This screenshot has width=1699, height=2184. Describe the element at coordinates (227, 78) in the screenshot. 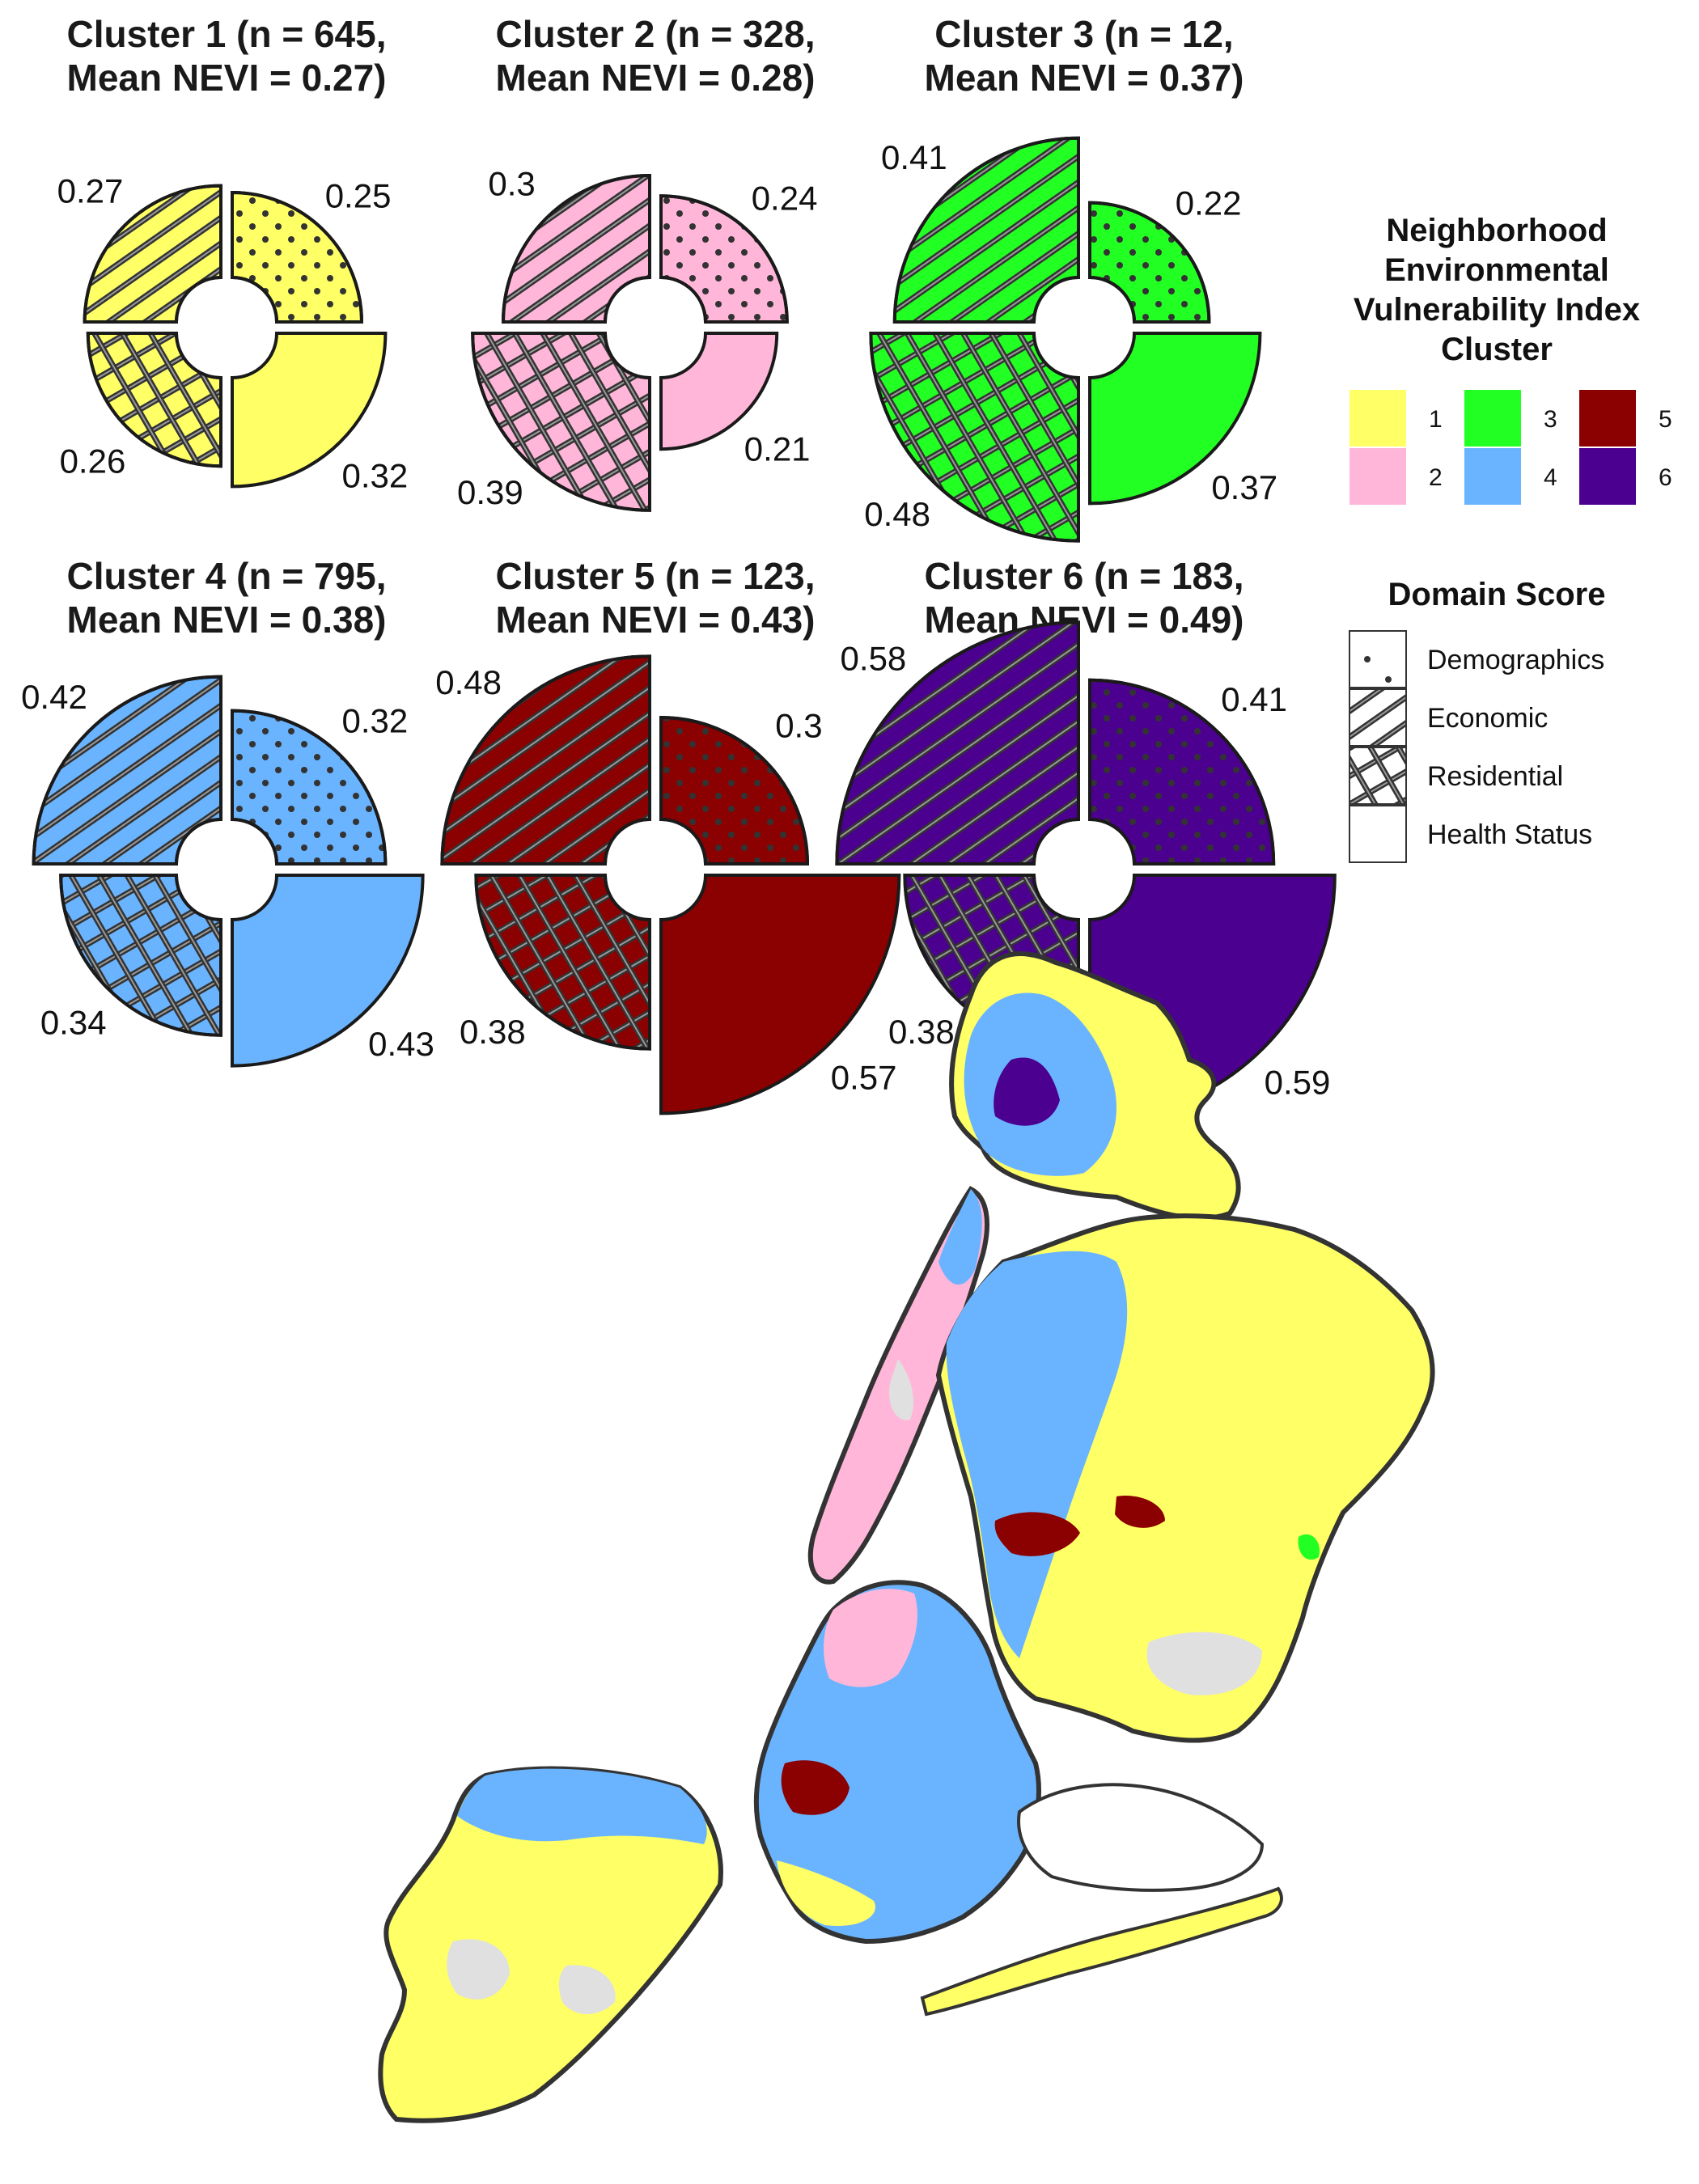

I see `panel-title-1-line-2: Mean NEVI = 0.27)` at that location.